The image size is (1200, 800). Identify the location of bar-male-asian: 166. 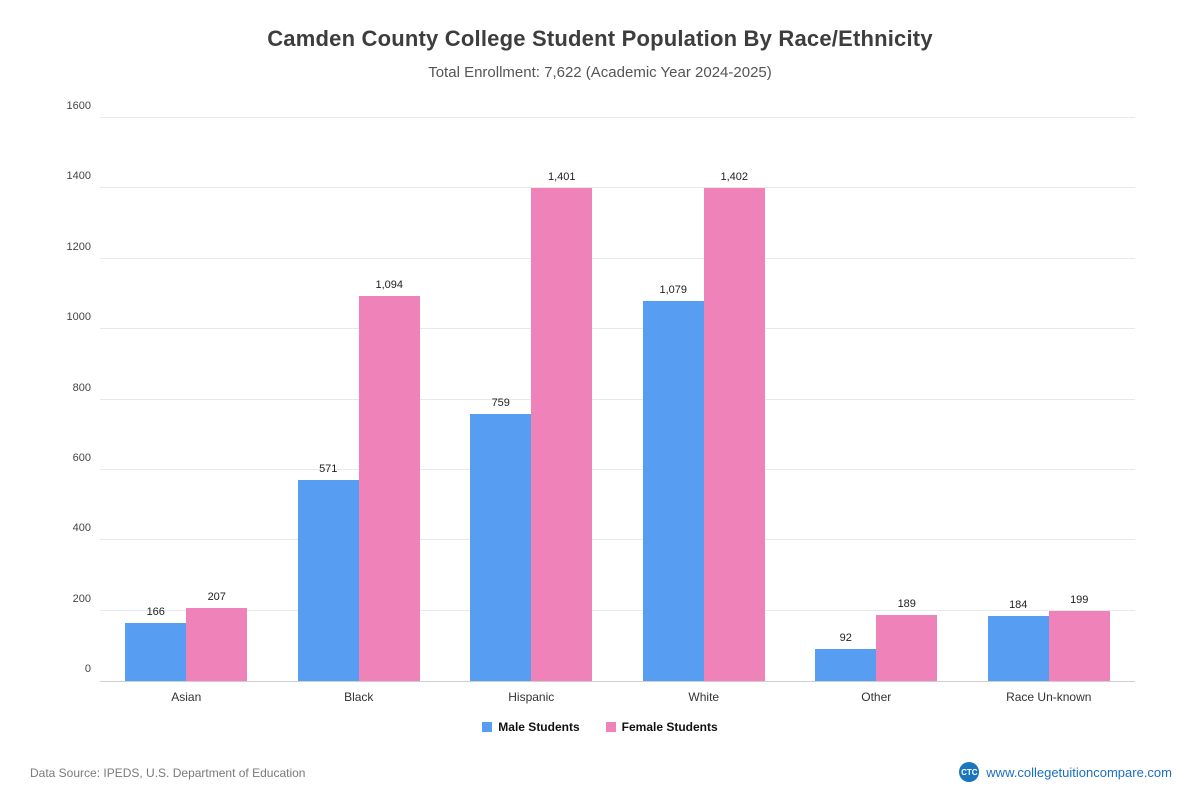
(156, 643).